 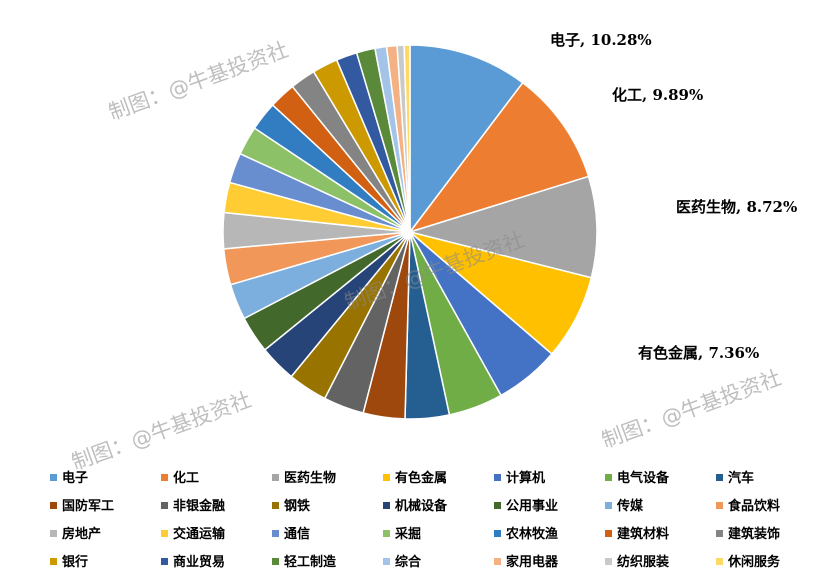 What do you see at coordinates (657, 95) in the screenshot?
I see `data-label-2: 化工, 9.89%` at bounding box center [657, 95].